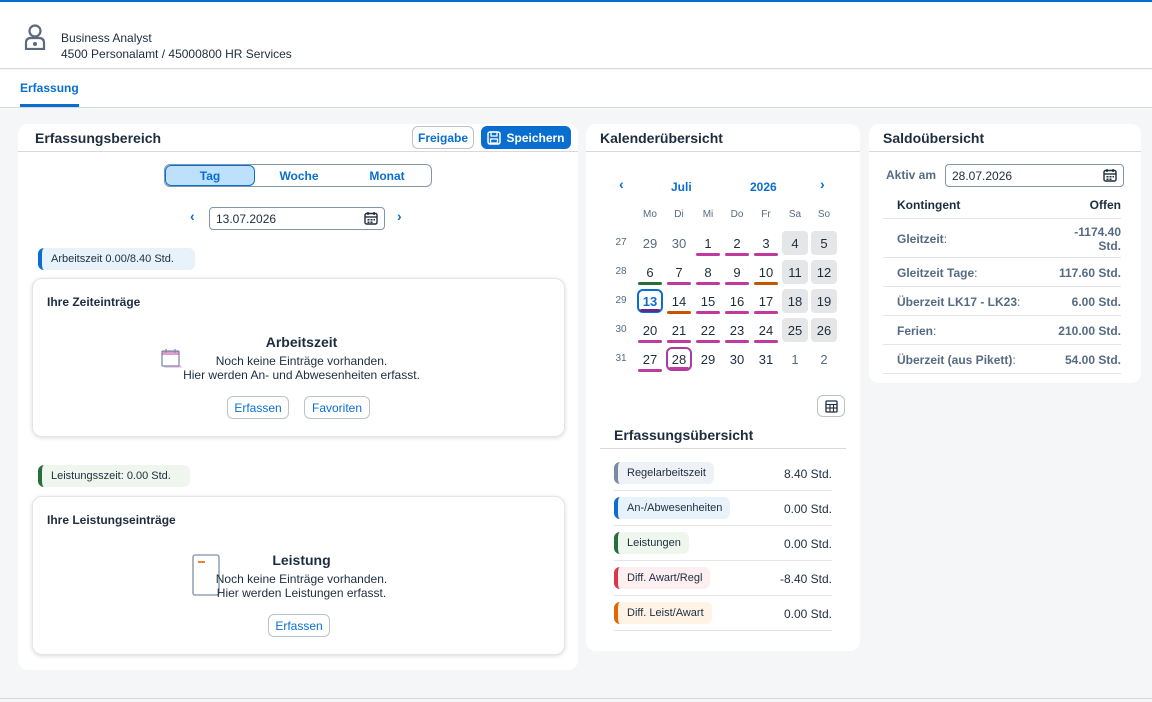  Describe the element at coordinates (672, 508) in the screenshot. I see `abwesenheiten-tag: An-/Abwesenheiten` at that location.